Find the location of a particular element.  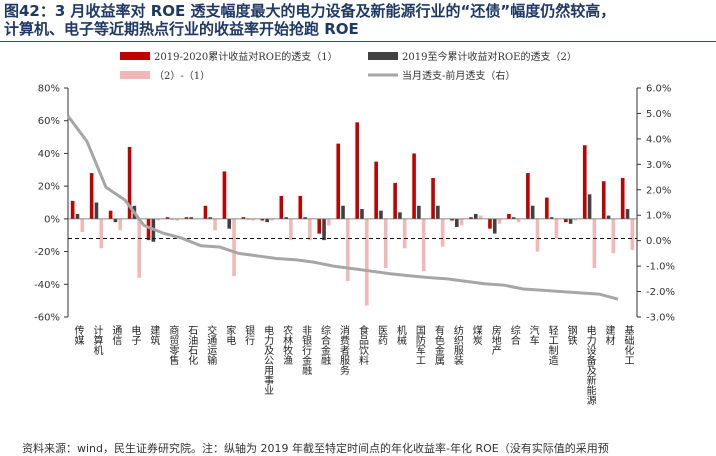

category-label: 机械 is located at coordinates (400, 335).